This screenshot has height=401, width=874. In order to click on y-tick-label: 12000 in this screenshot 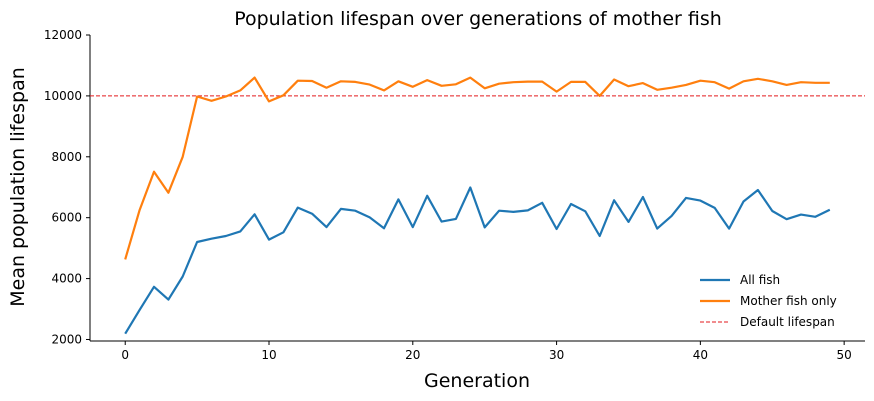, I will do `click(63, 35)`.